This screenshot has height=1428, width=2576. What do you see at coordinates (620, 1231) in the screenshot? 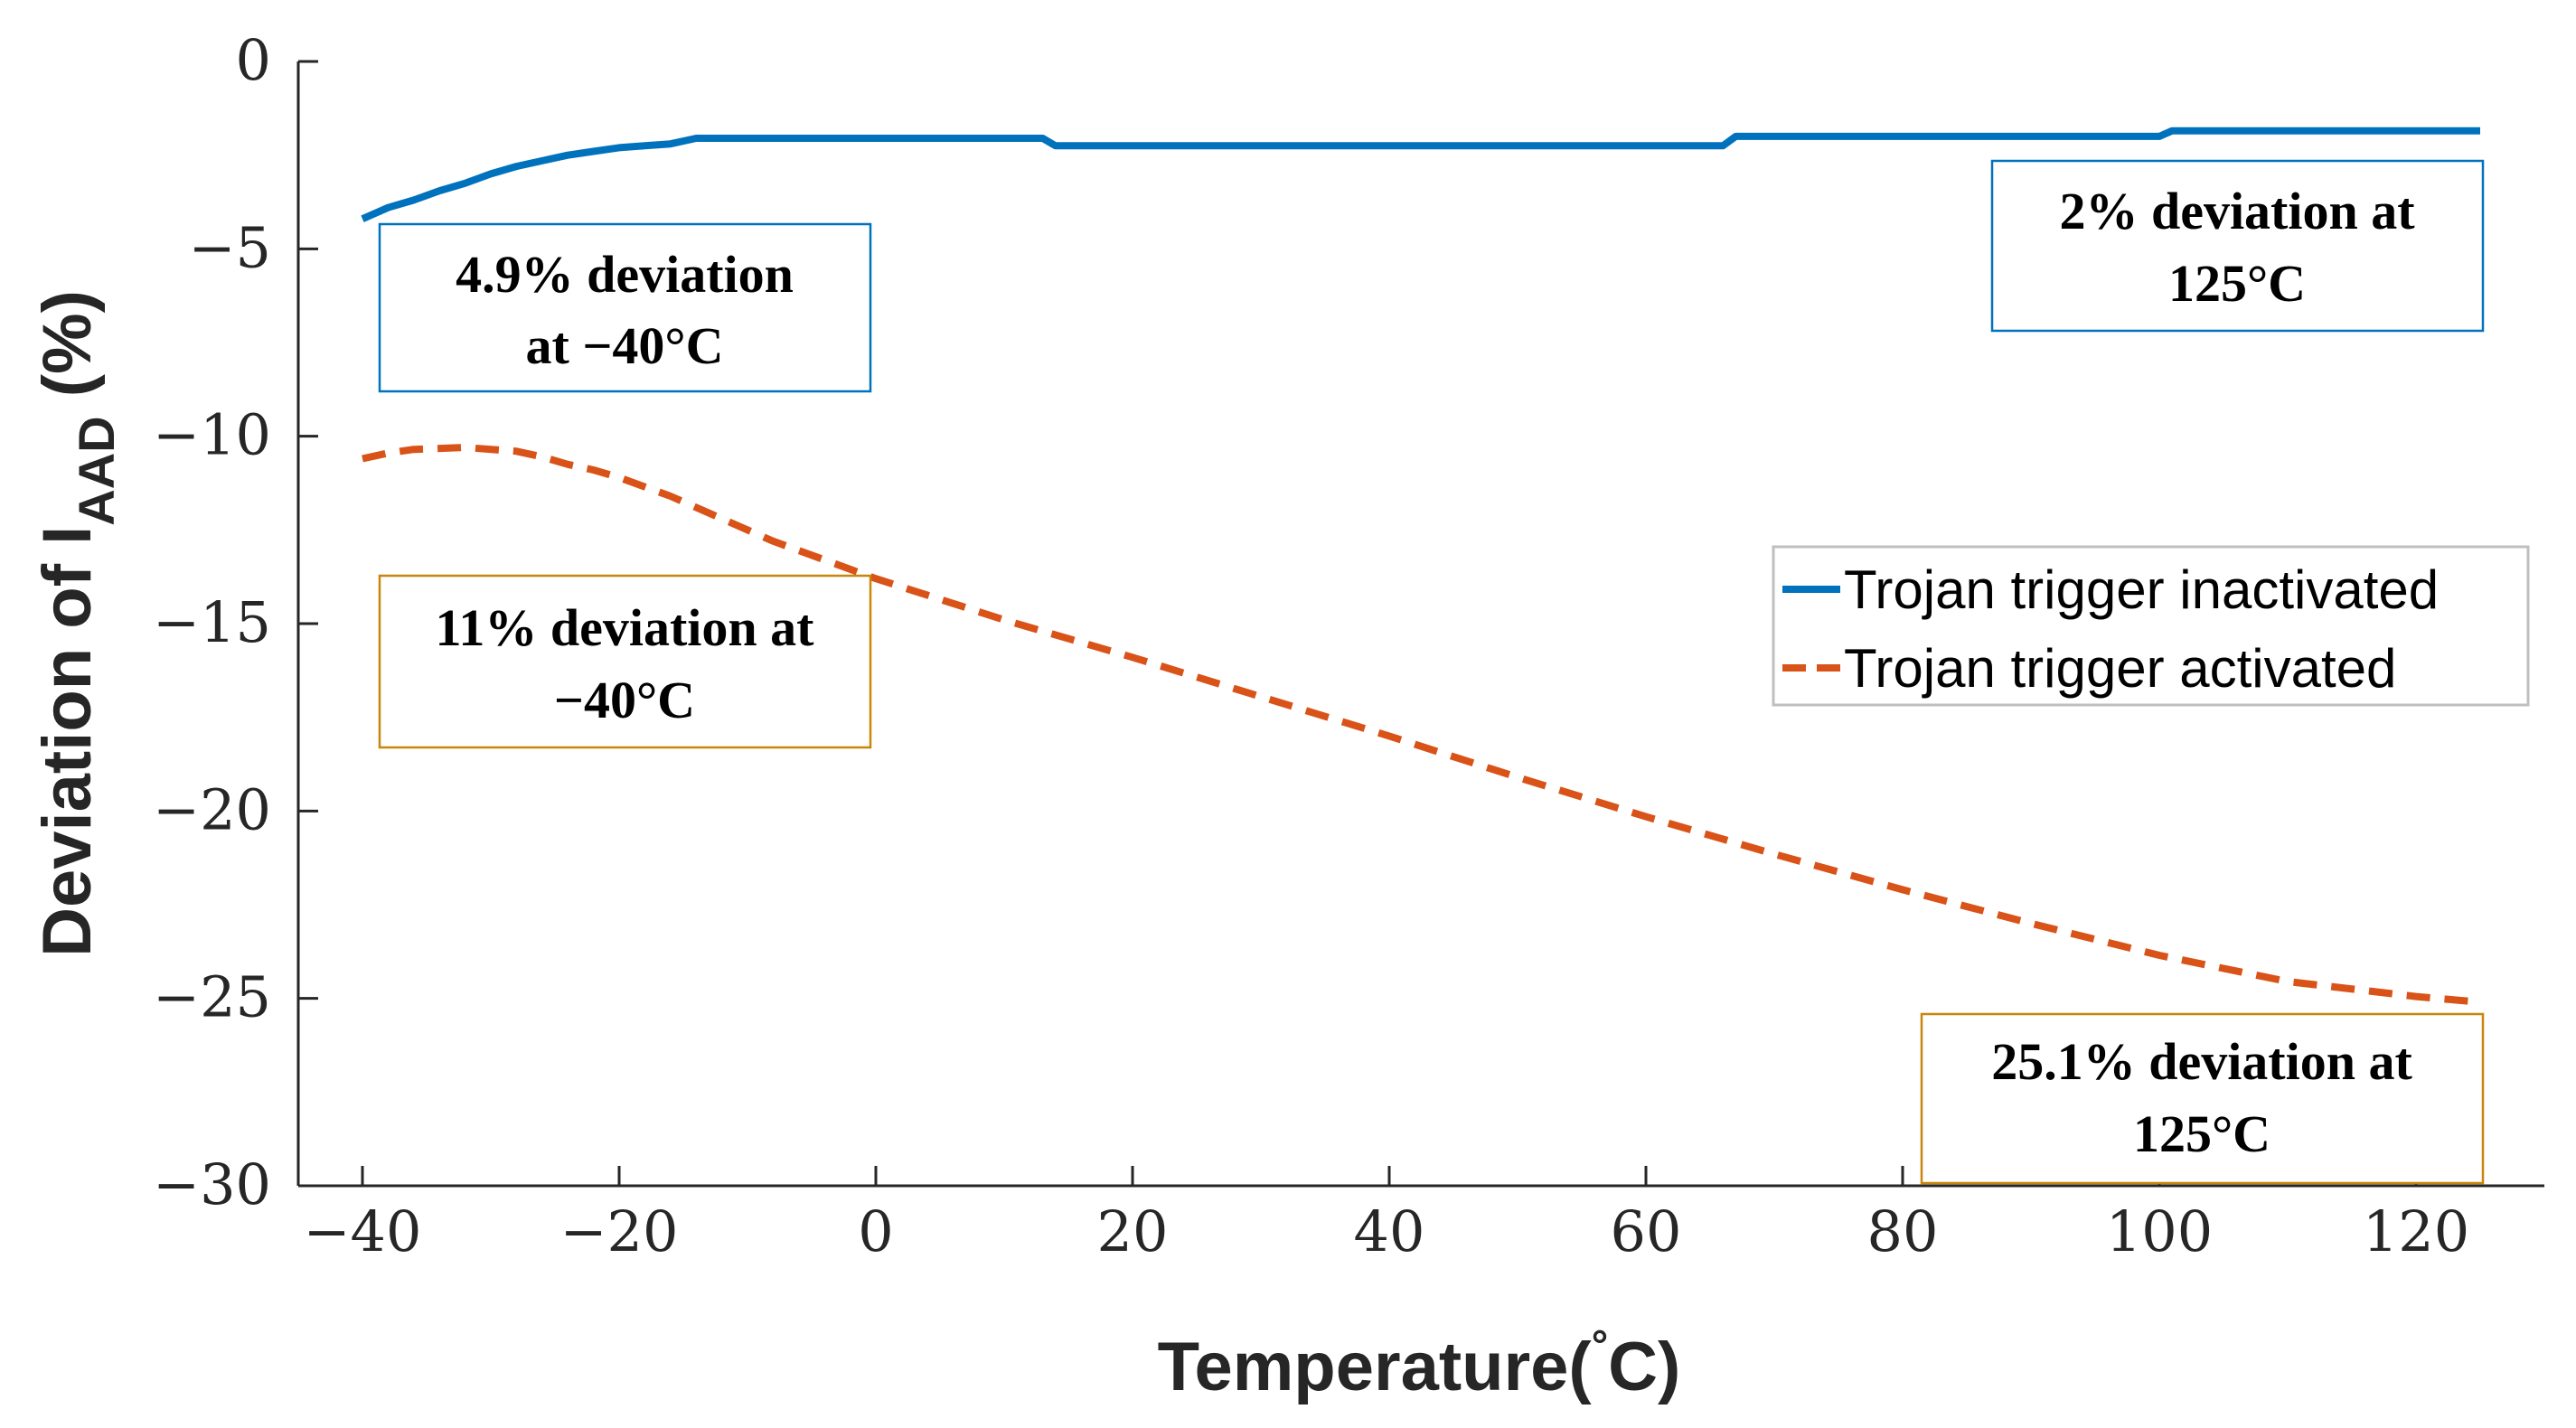
I see `x-tick-label: −20` at bounding box center [620, 1231].